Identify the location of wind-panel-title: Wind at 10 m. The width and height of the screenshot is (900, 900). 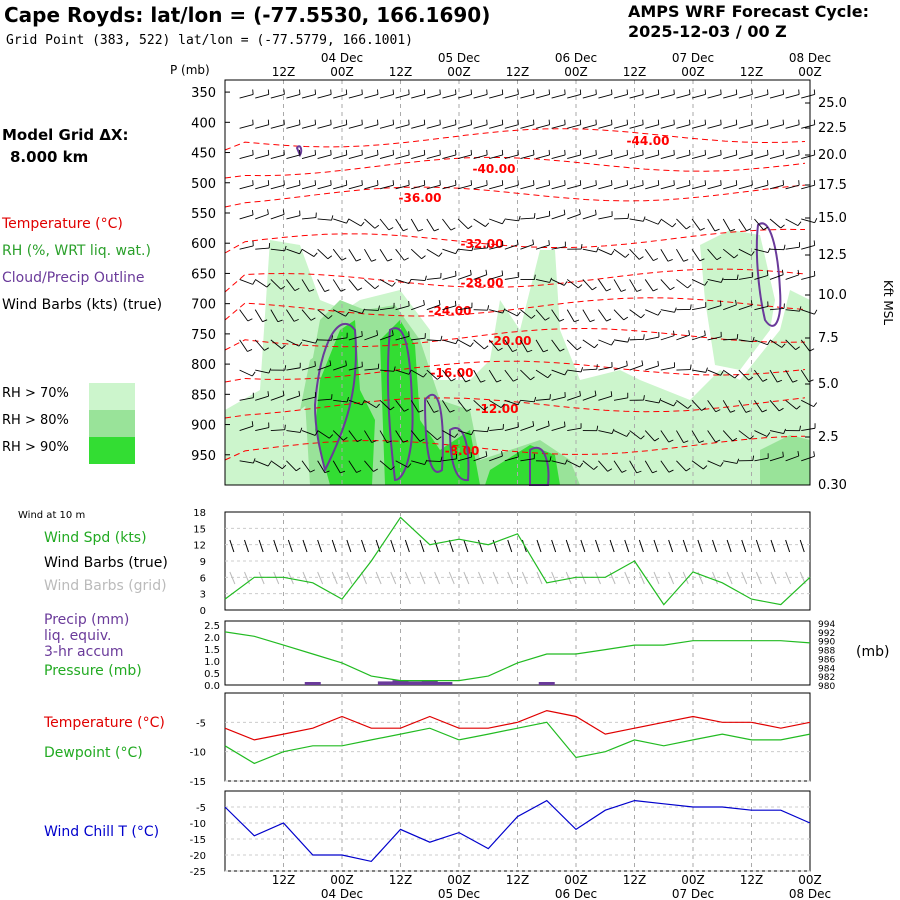
(51, 515).